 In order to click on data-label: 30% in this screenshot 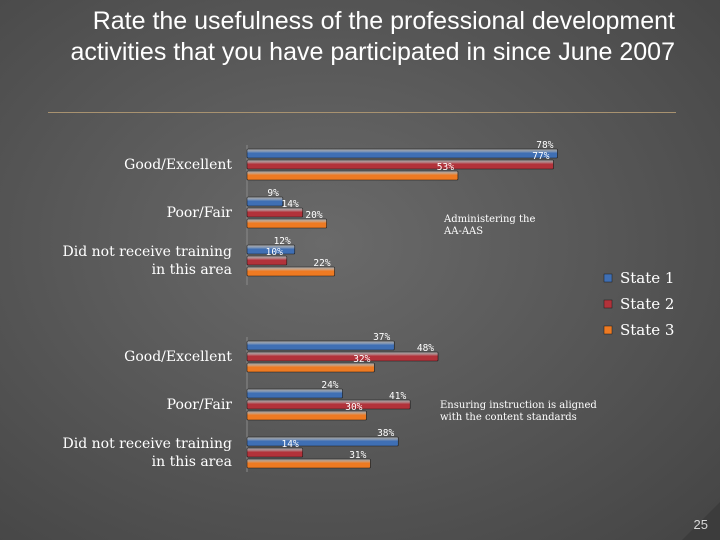, I will do `click(353, 407)`.